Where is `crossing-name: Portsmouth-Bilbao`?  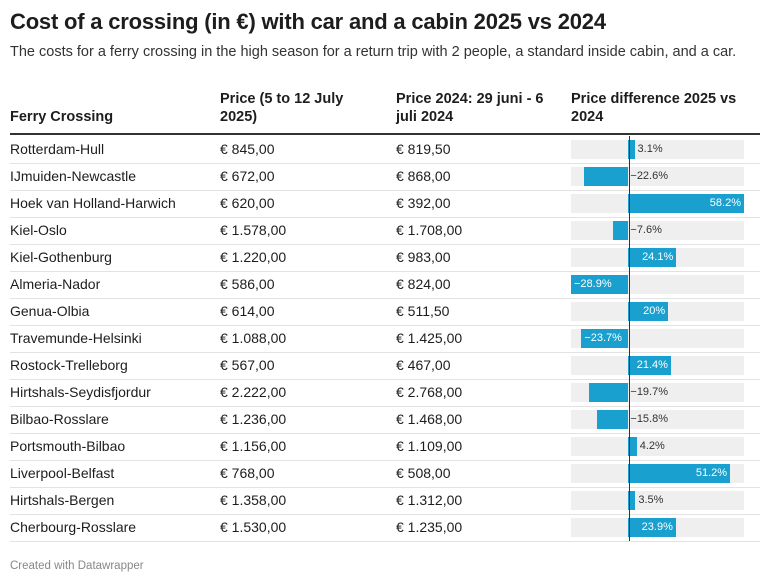
crossing-name: Portsmouth-Bilbao is located at coordinates (68, 446).